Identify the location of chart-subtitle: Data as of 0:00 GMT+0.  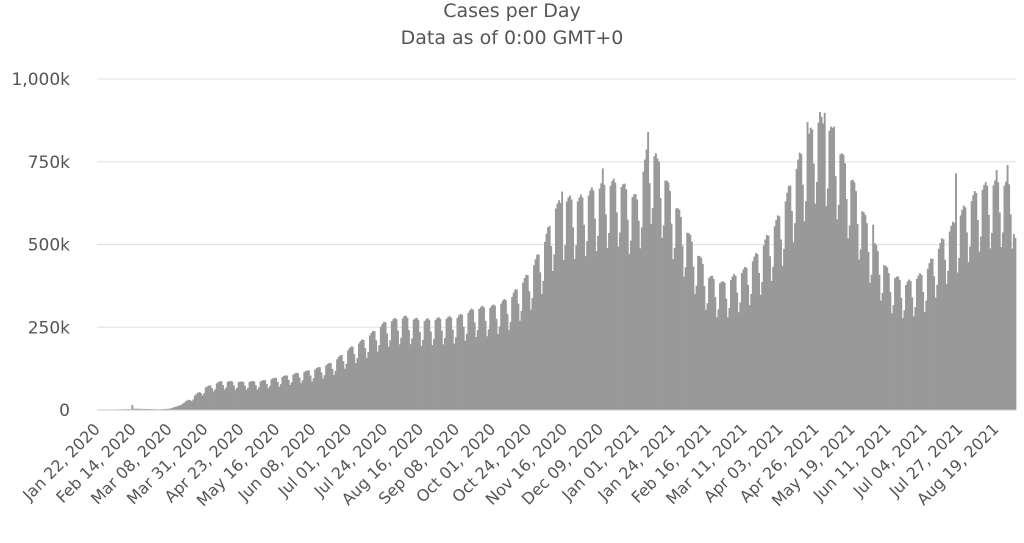
(512, 38).